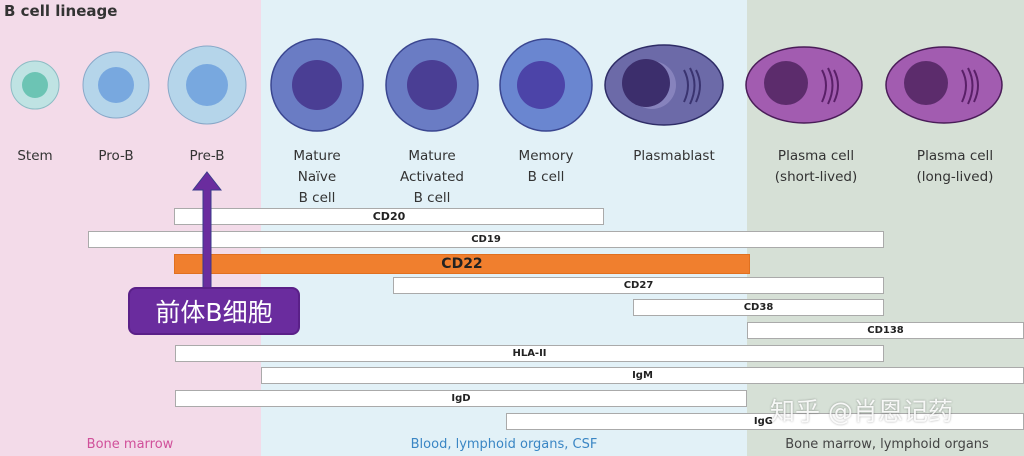 The image size is (1024, 456). Describe the element at coordinates (642, 375) in the screenshot. I see `marker-bar-igm: IgM` at that location.